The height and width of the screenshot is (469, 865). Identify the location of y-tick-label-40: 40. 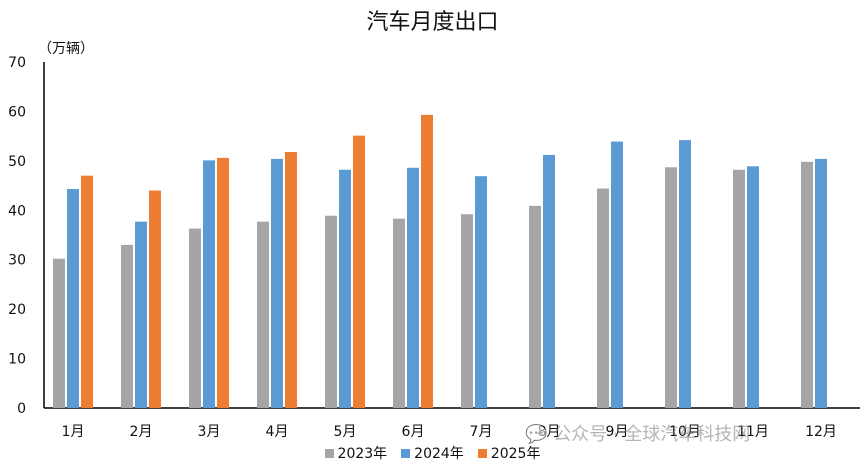
(17, 211).